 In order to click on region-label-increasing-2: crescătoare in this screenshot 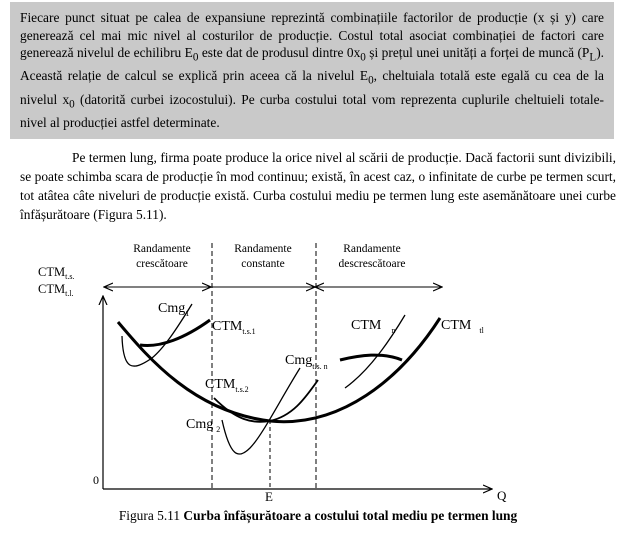, I will do `click(162, 264)`.